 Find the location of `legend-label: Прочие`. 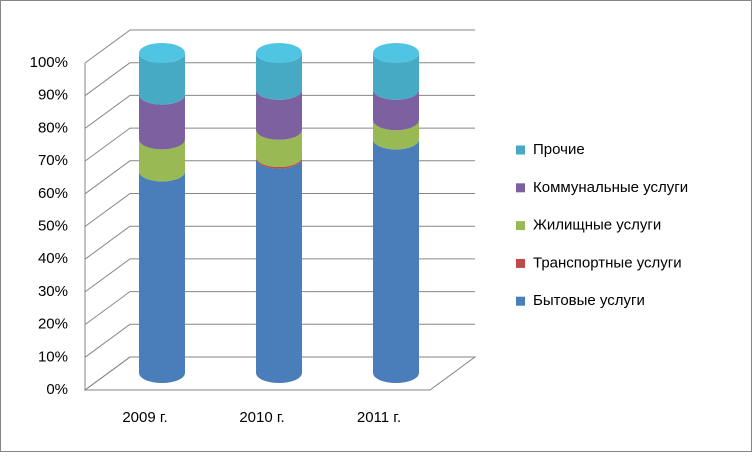

legend-label: Прочие is located at coordinates (559, 149).